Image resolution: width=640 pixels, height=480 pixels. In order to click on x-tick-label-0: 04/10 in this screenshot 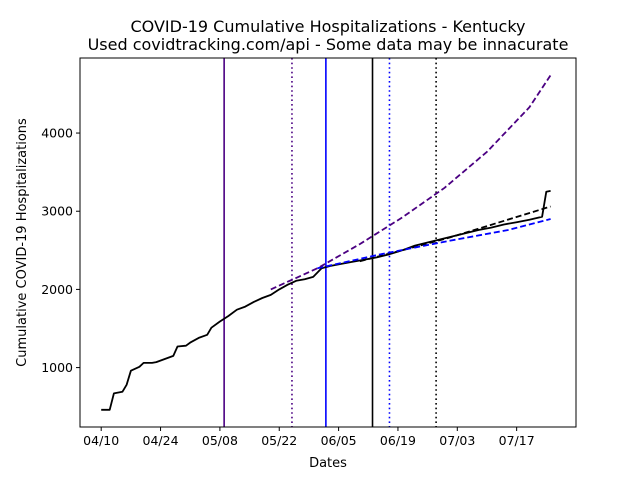, I will do `click(101, 440)`.